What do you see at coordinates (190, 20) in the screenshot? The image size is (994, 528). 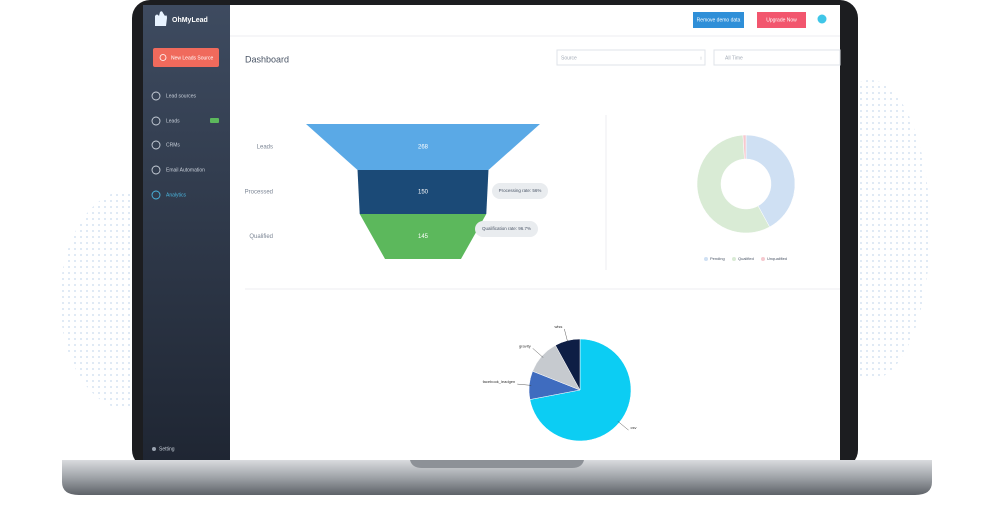 I see `logo-text: OhMyLead` at bounding box center [190, 20].